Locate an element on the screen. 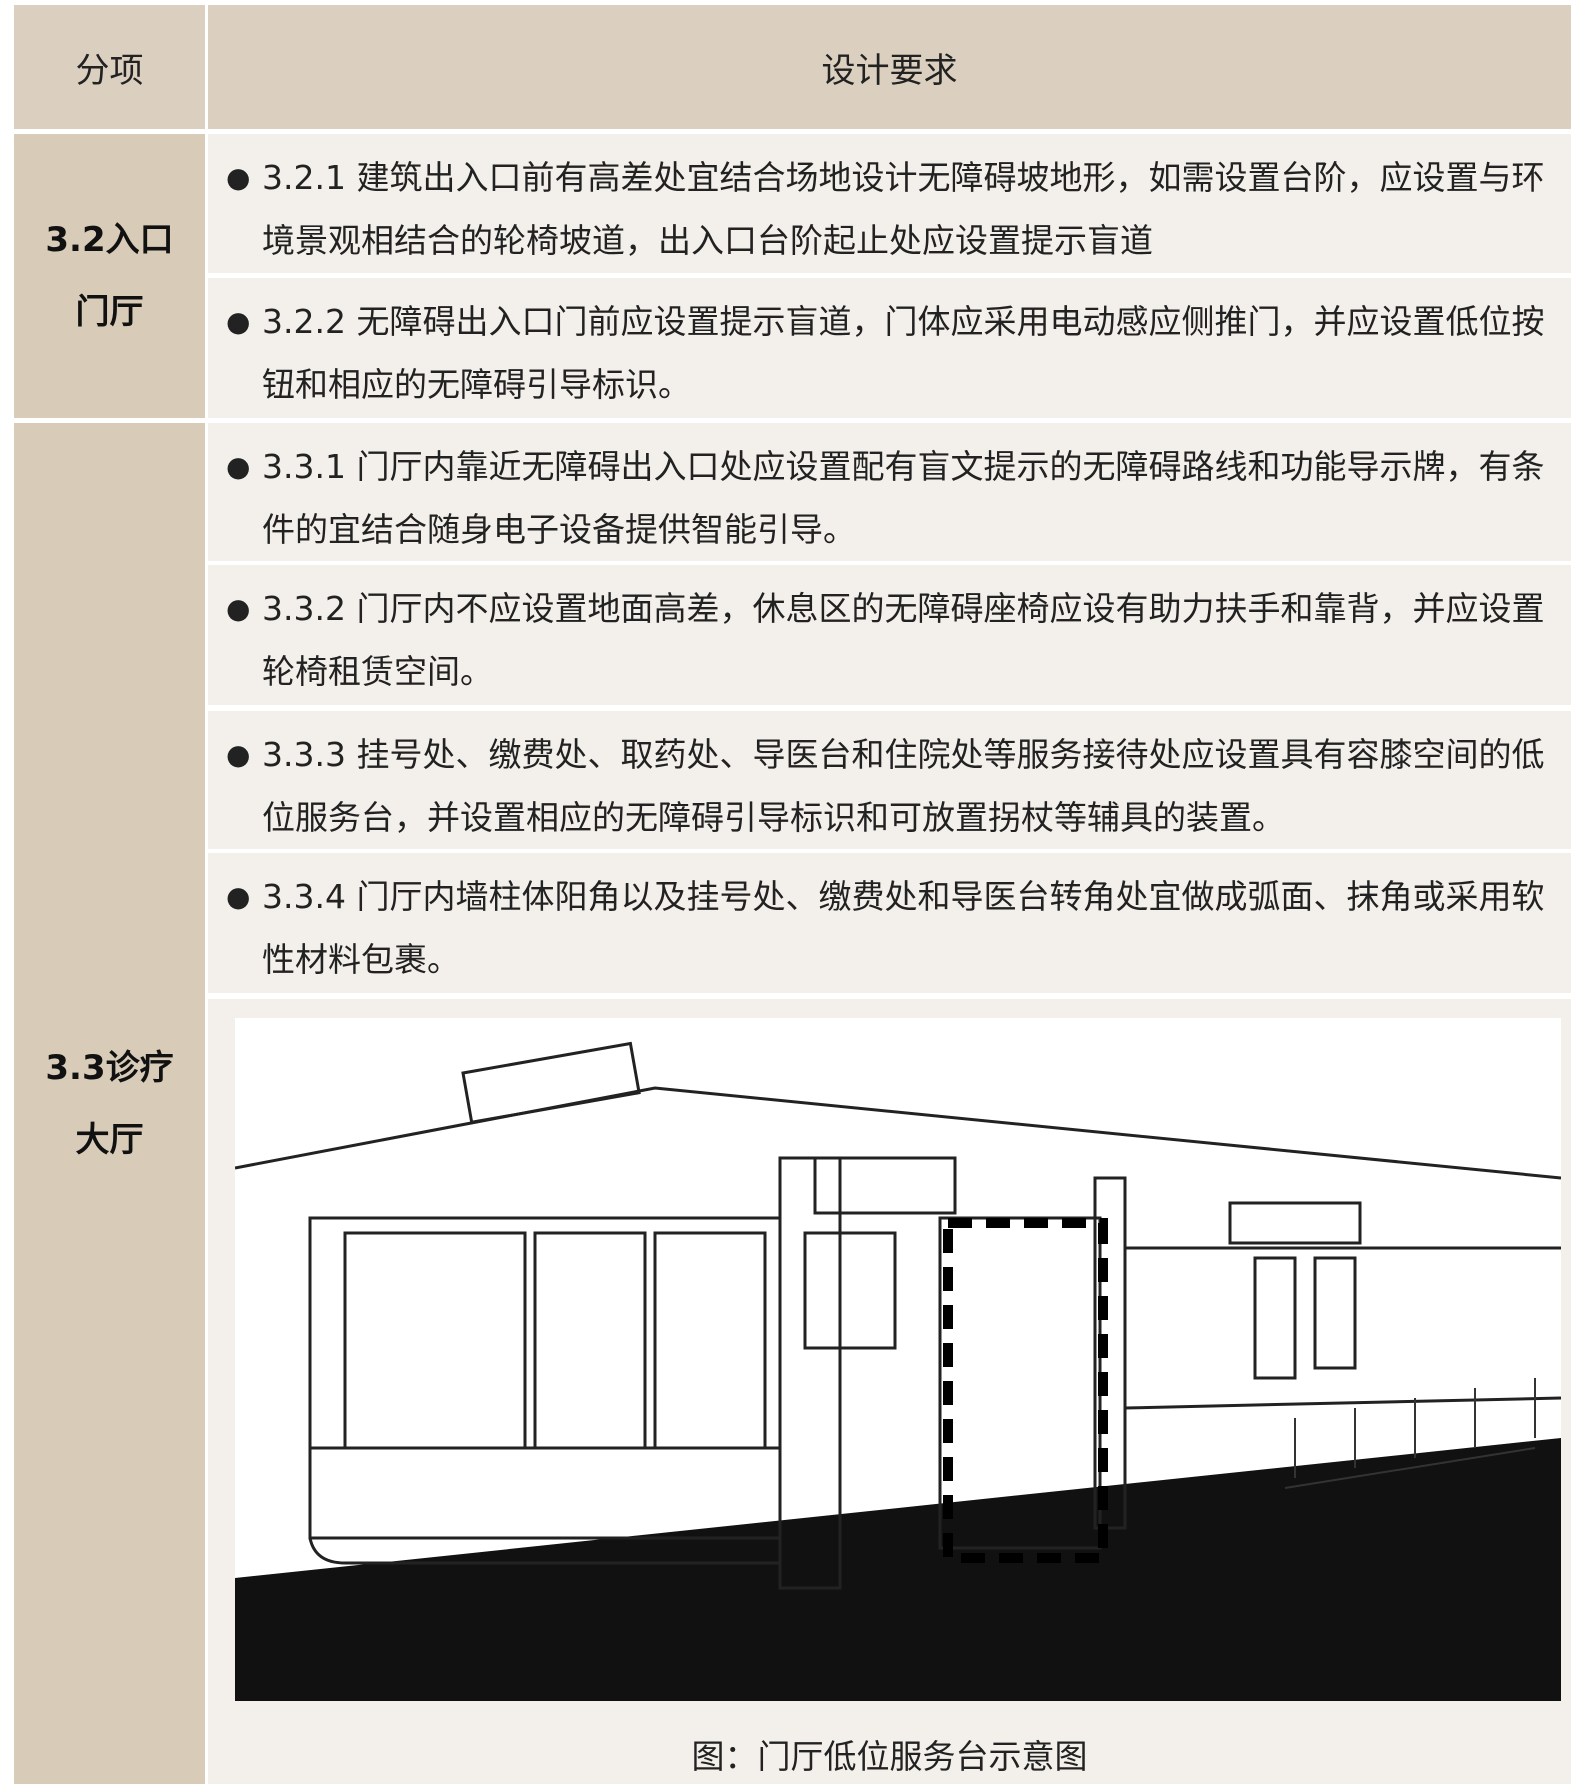  label-line: 3.3诊疗 is located at coordinates (109, 1067).